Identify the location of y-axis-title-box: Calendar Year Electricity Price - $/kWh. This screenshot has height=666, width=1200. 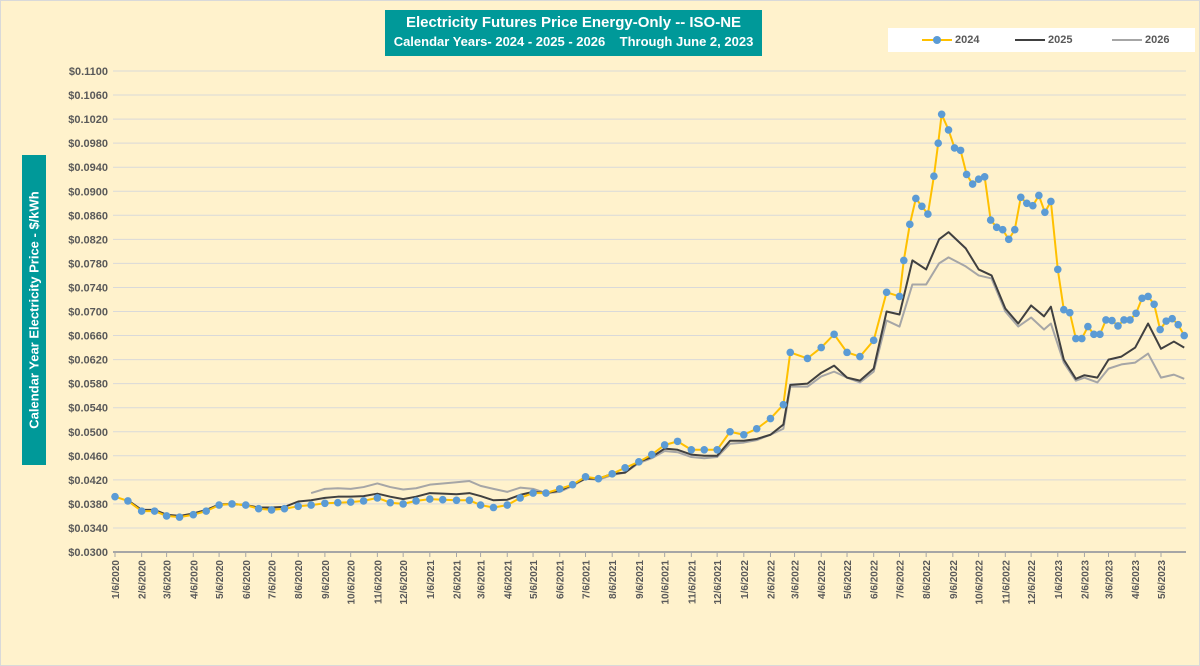
(34, 310).